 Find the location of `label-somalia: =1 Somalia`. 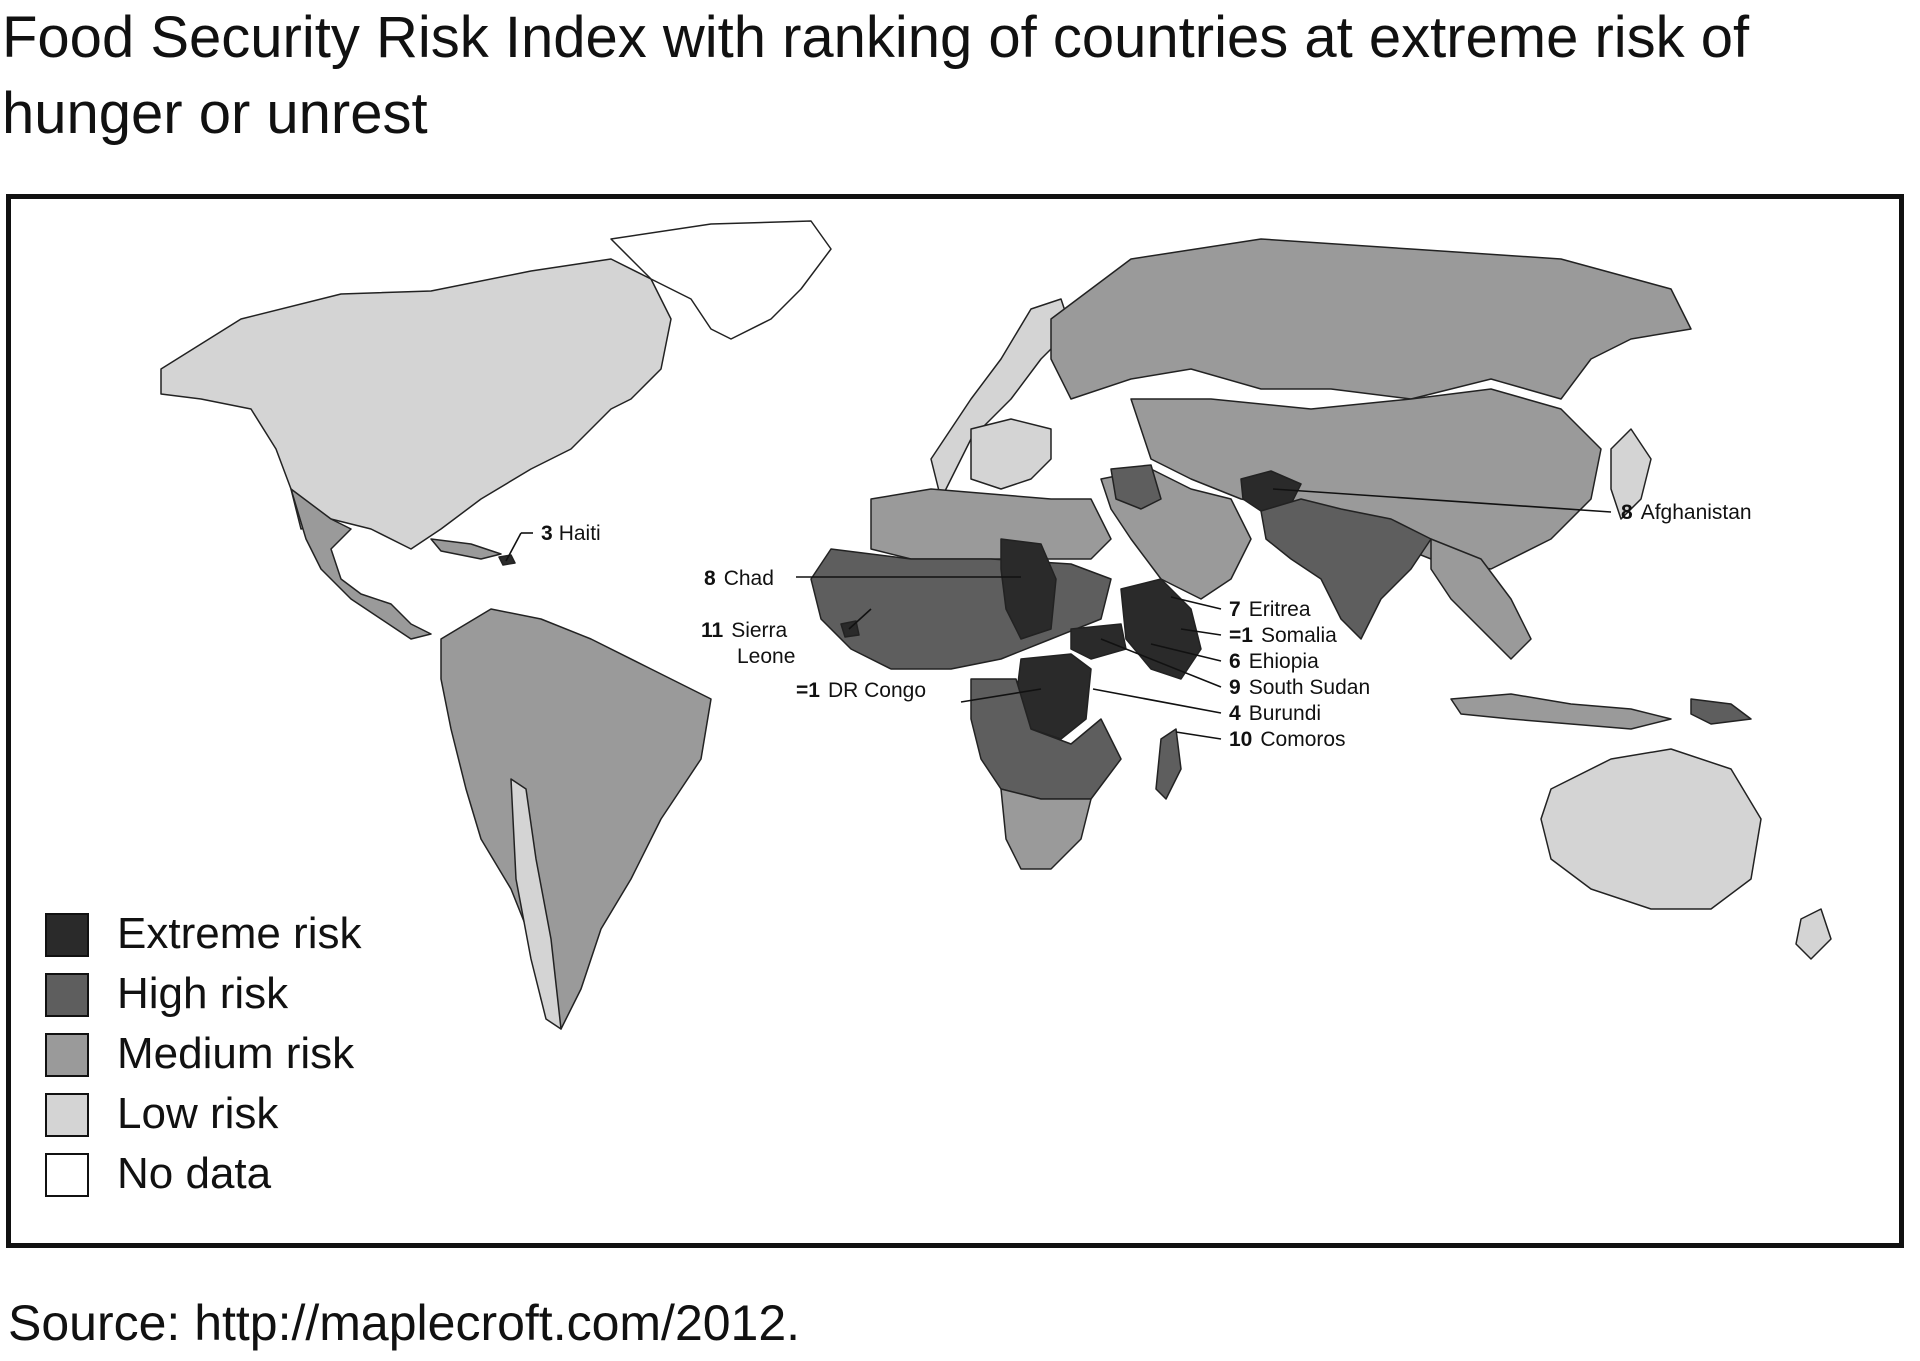

label-somalia: =1 Somalia is located at coordinates (1283, 635).